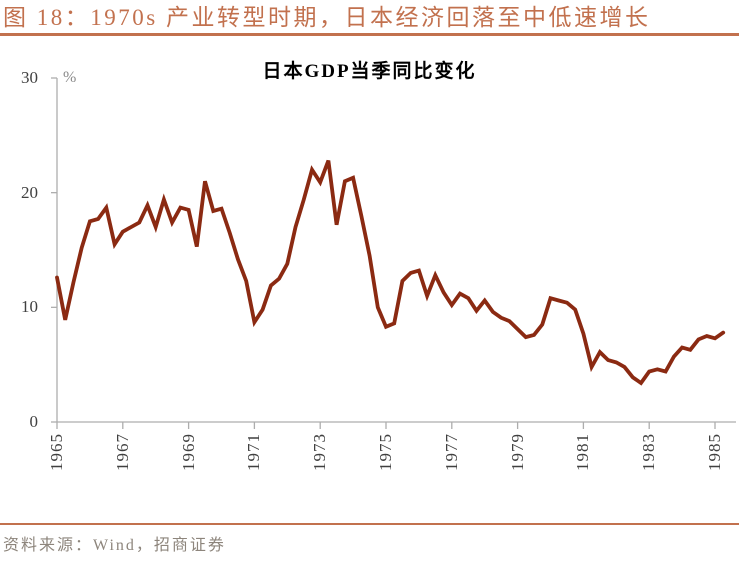 The width and height of the screenshot is (739, 564). I want to click on x-tick-label: 1985, so click(714, 452).